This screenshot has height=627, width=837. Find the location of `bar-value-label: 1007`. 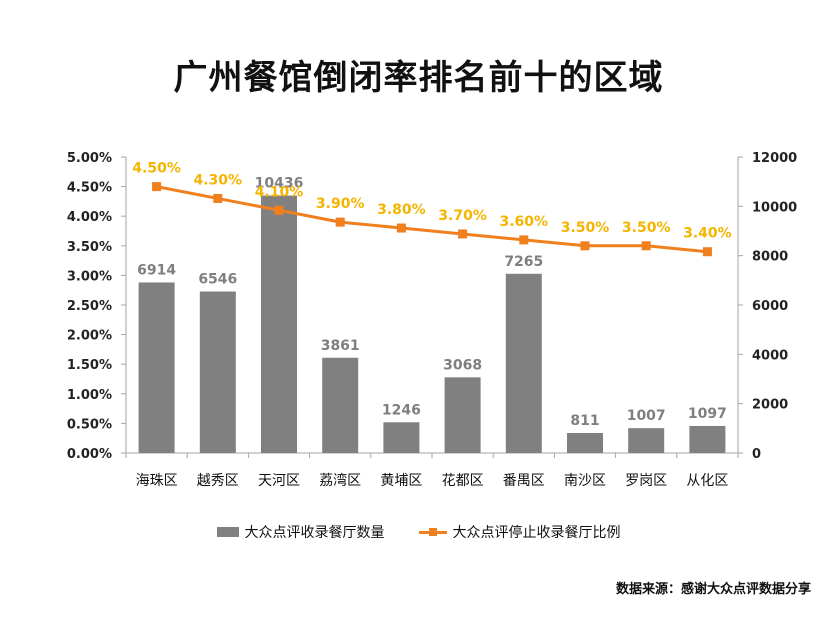

bar-value-label: 1007 is located at coordinates (646, 416).